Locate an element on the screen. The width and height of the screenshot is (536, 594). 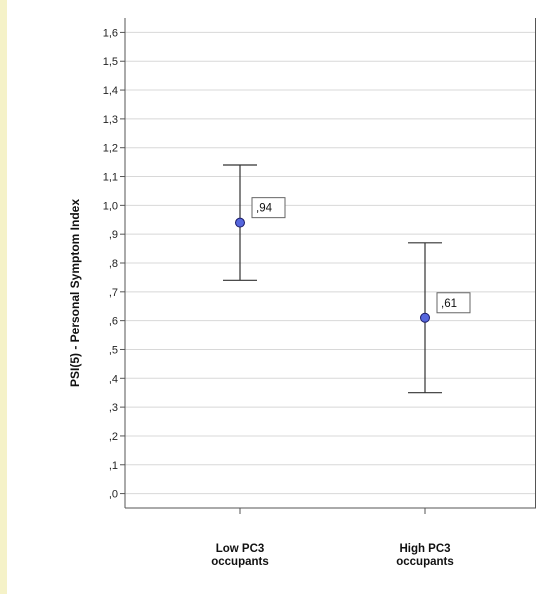
y-tick-label: 1,6 is located at coordinates (110, 33).